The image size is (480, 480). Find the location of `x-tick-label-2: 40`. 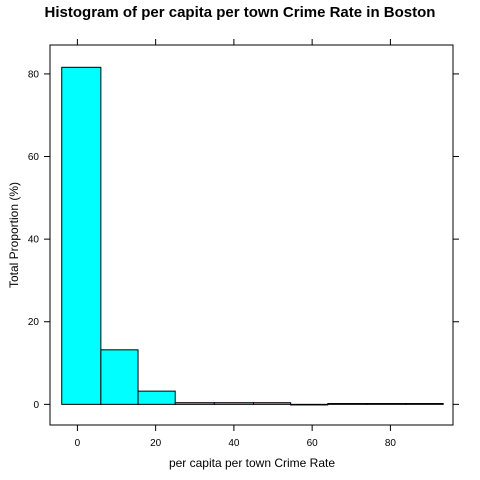

x-tick-label-2: 40 is located at coordinates (234, 443).